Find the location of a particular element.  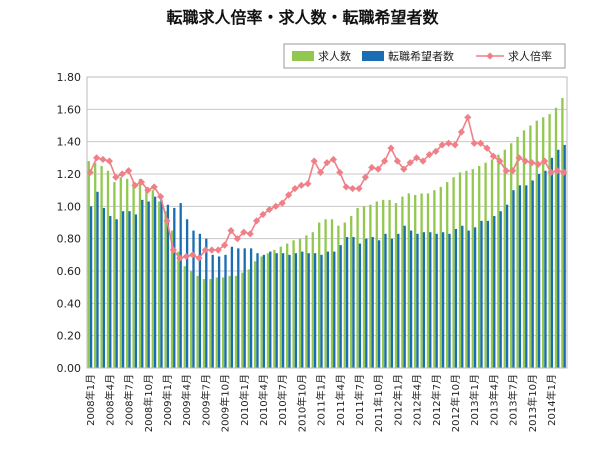

y-tick-label: 0.40 is located at coordinates (69, 303).